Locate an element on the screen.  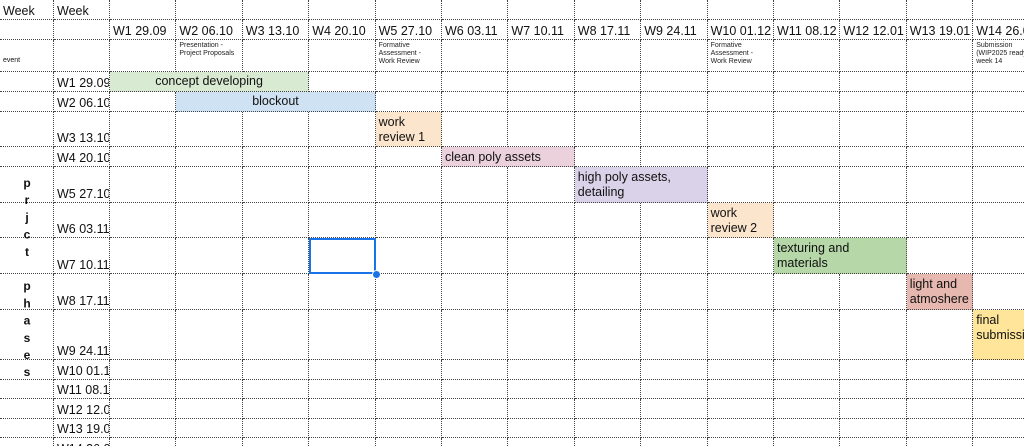
week-column-header: W2 06.10 is located at coordinates (209, 30).